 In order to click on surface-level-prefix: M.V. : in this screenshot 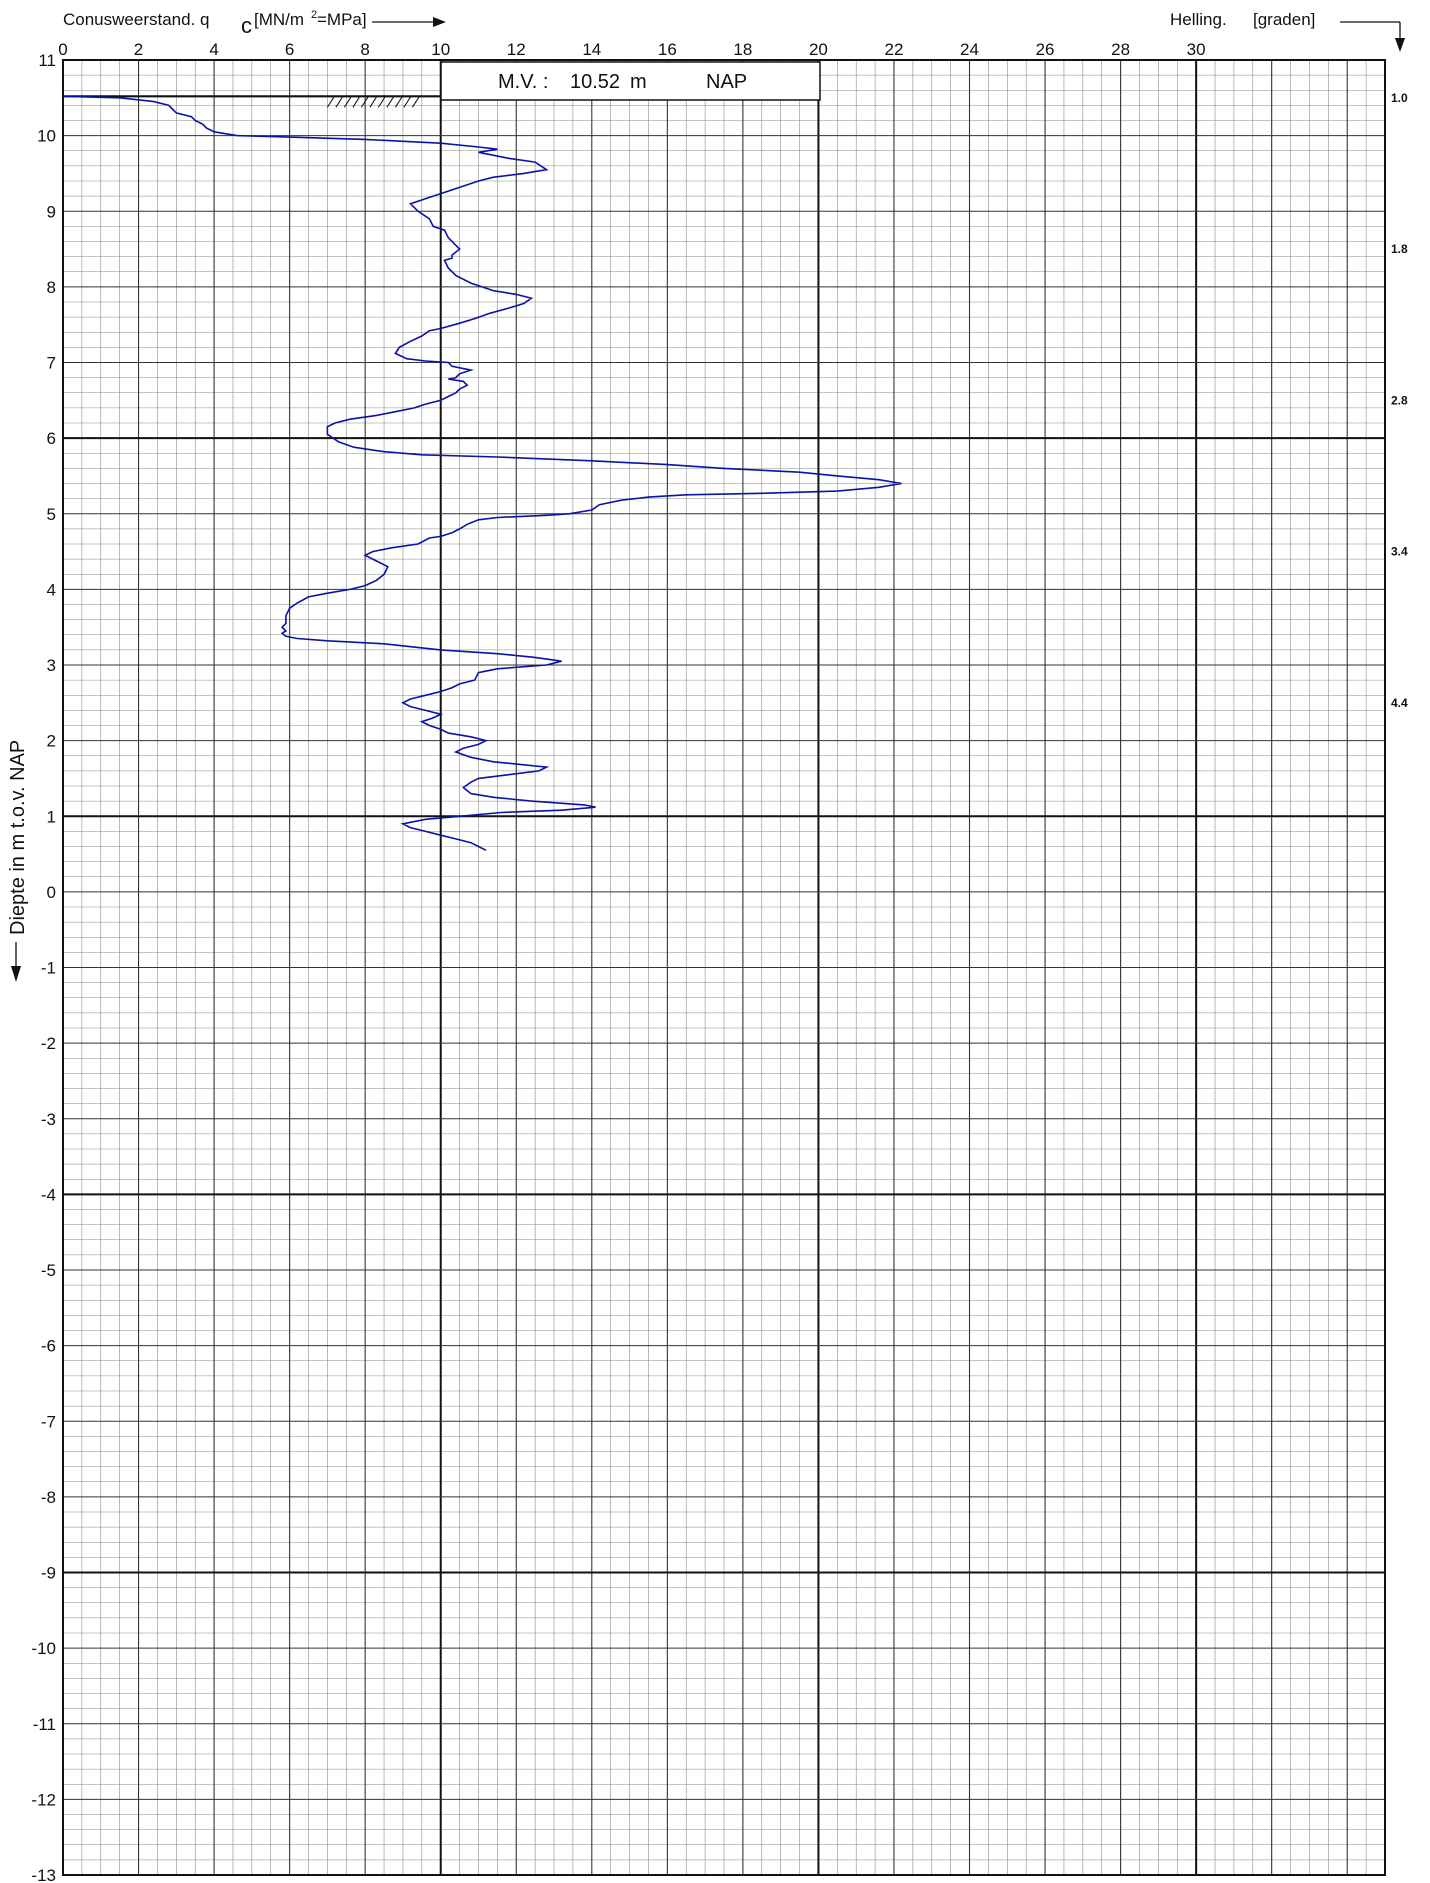, I will do `click(523, 82)`.